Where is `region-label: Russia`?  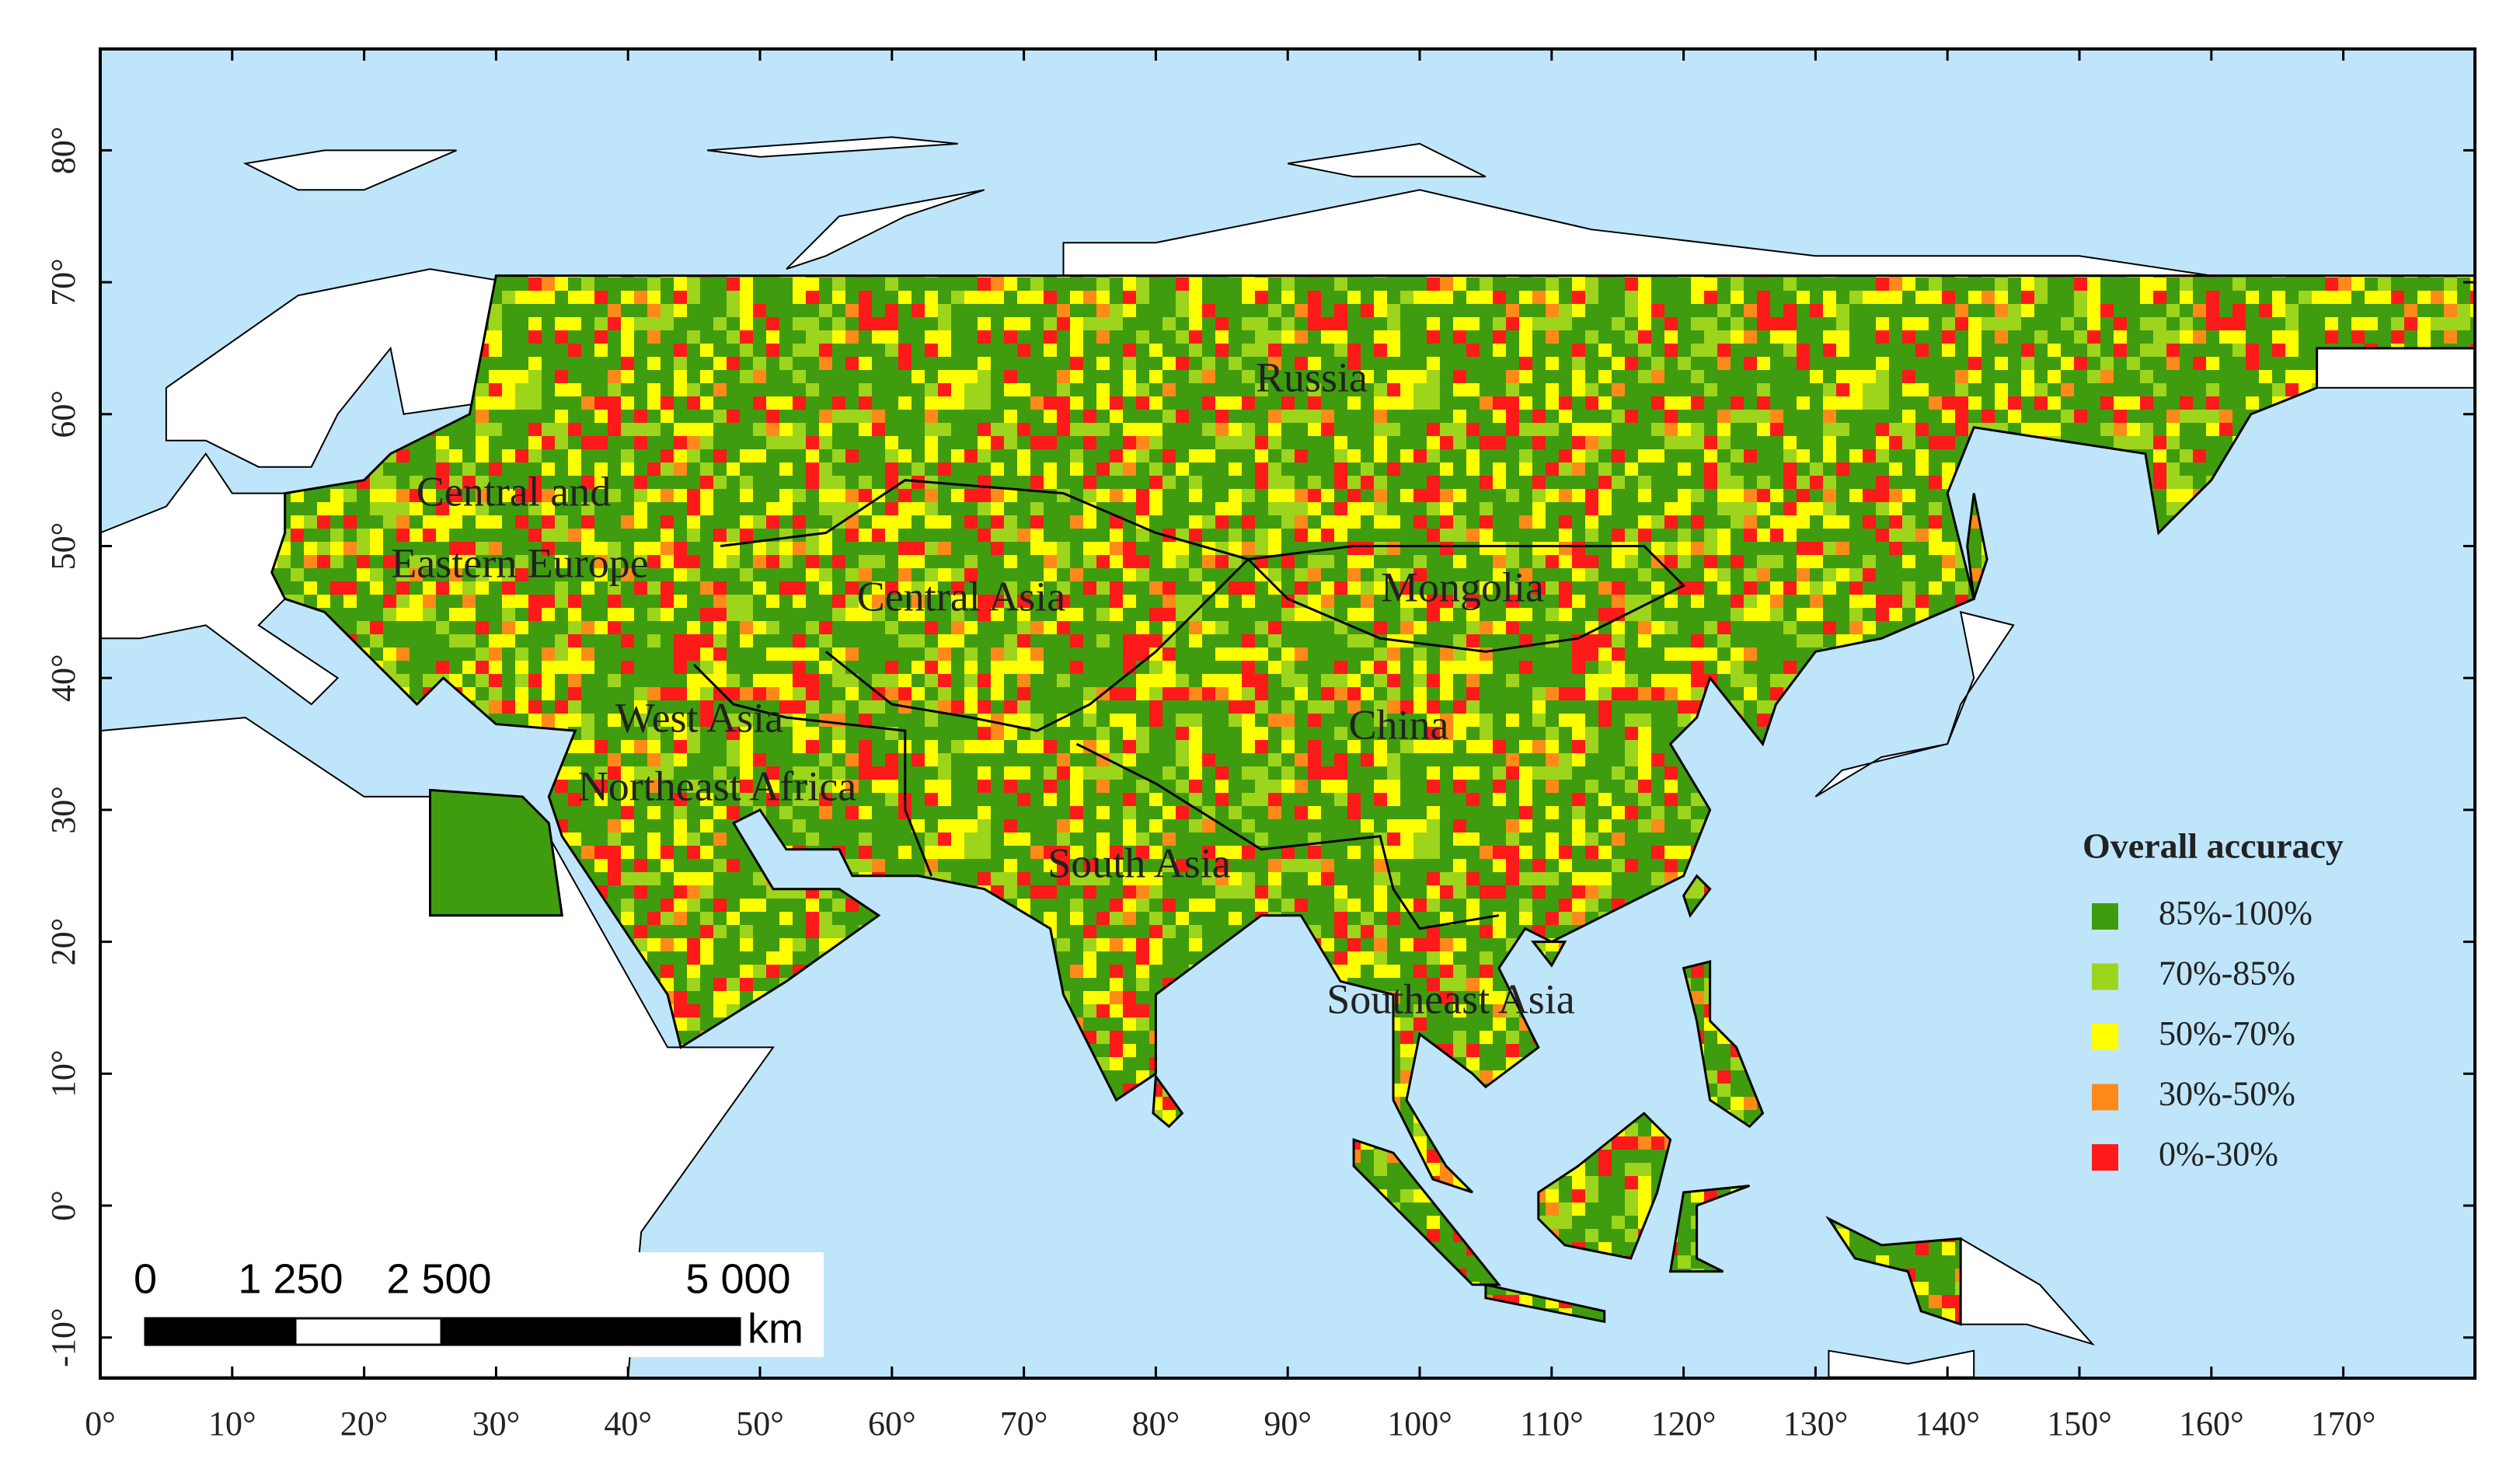 region-label: Russia is located at coordinates (1312, 377).